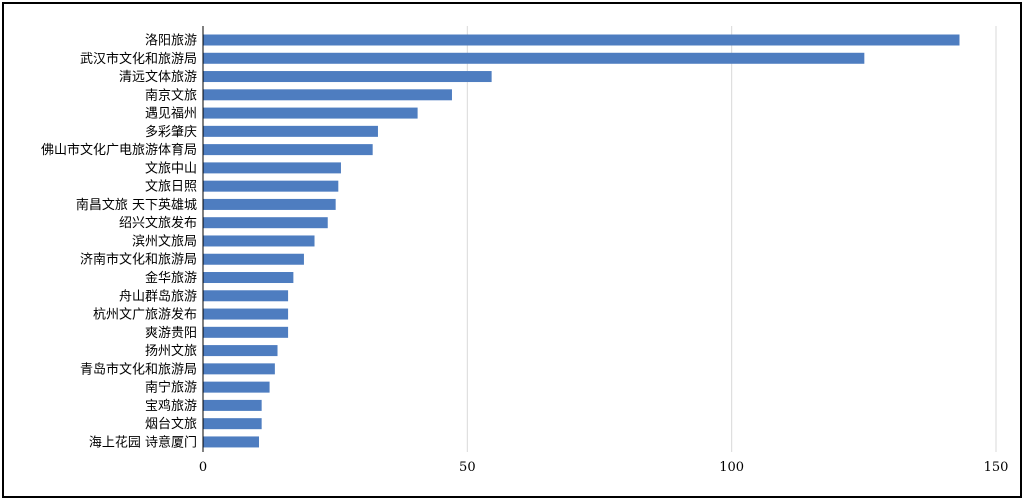  I want to click on category-label-3: 清远文体旅游, so click(158, 77).